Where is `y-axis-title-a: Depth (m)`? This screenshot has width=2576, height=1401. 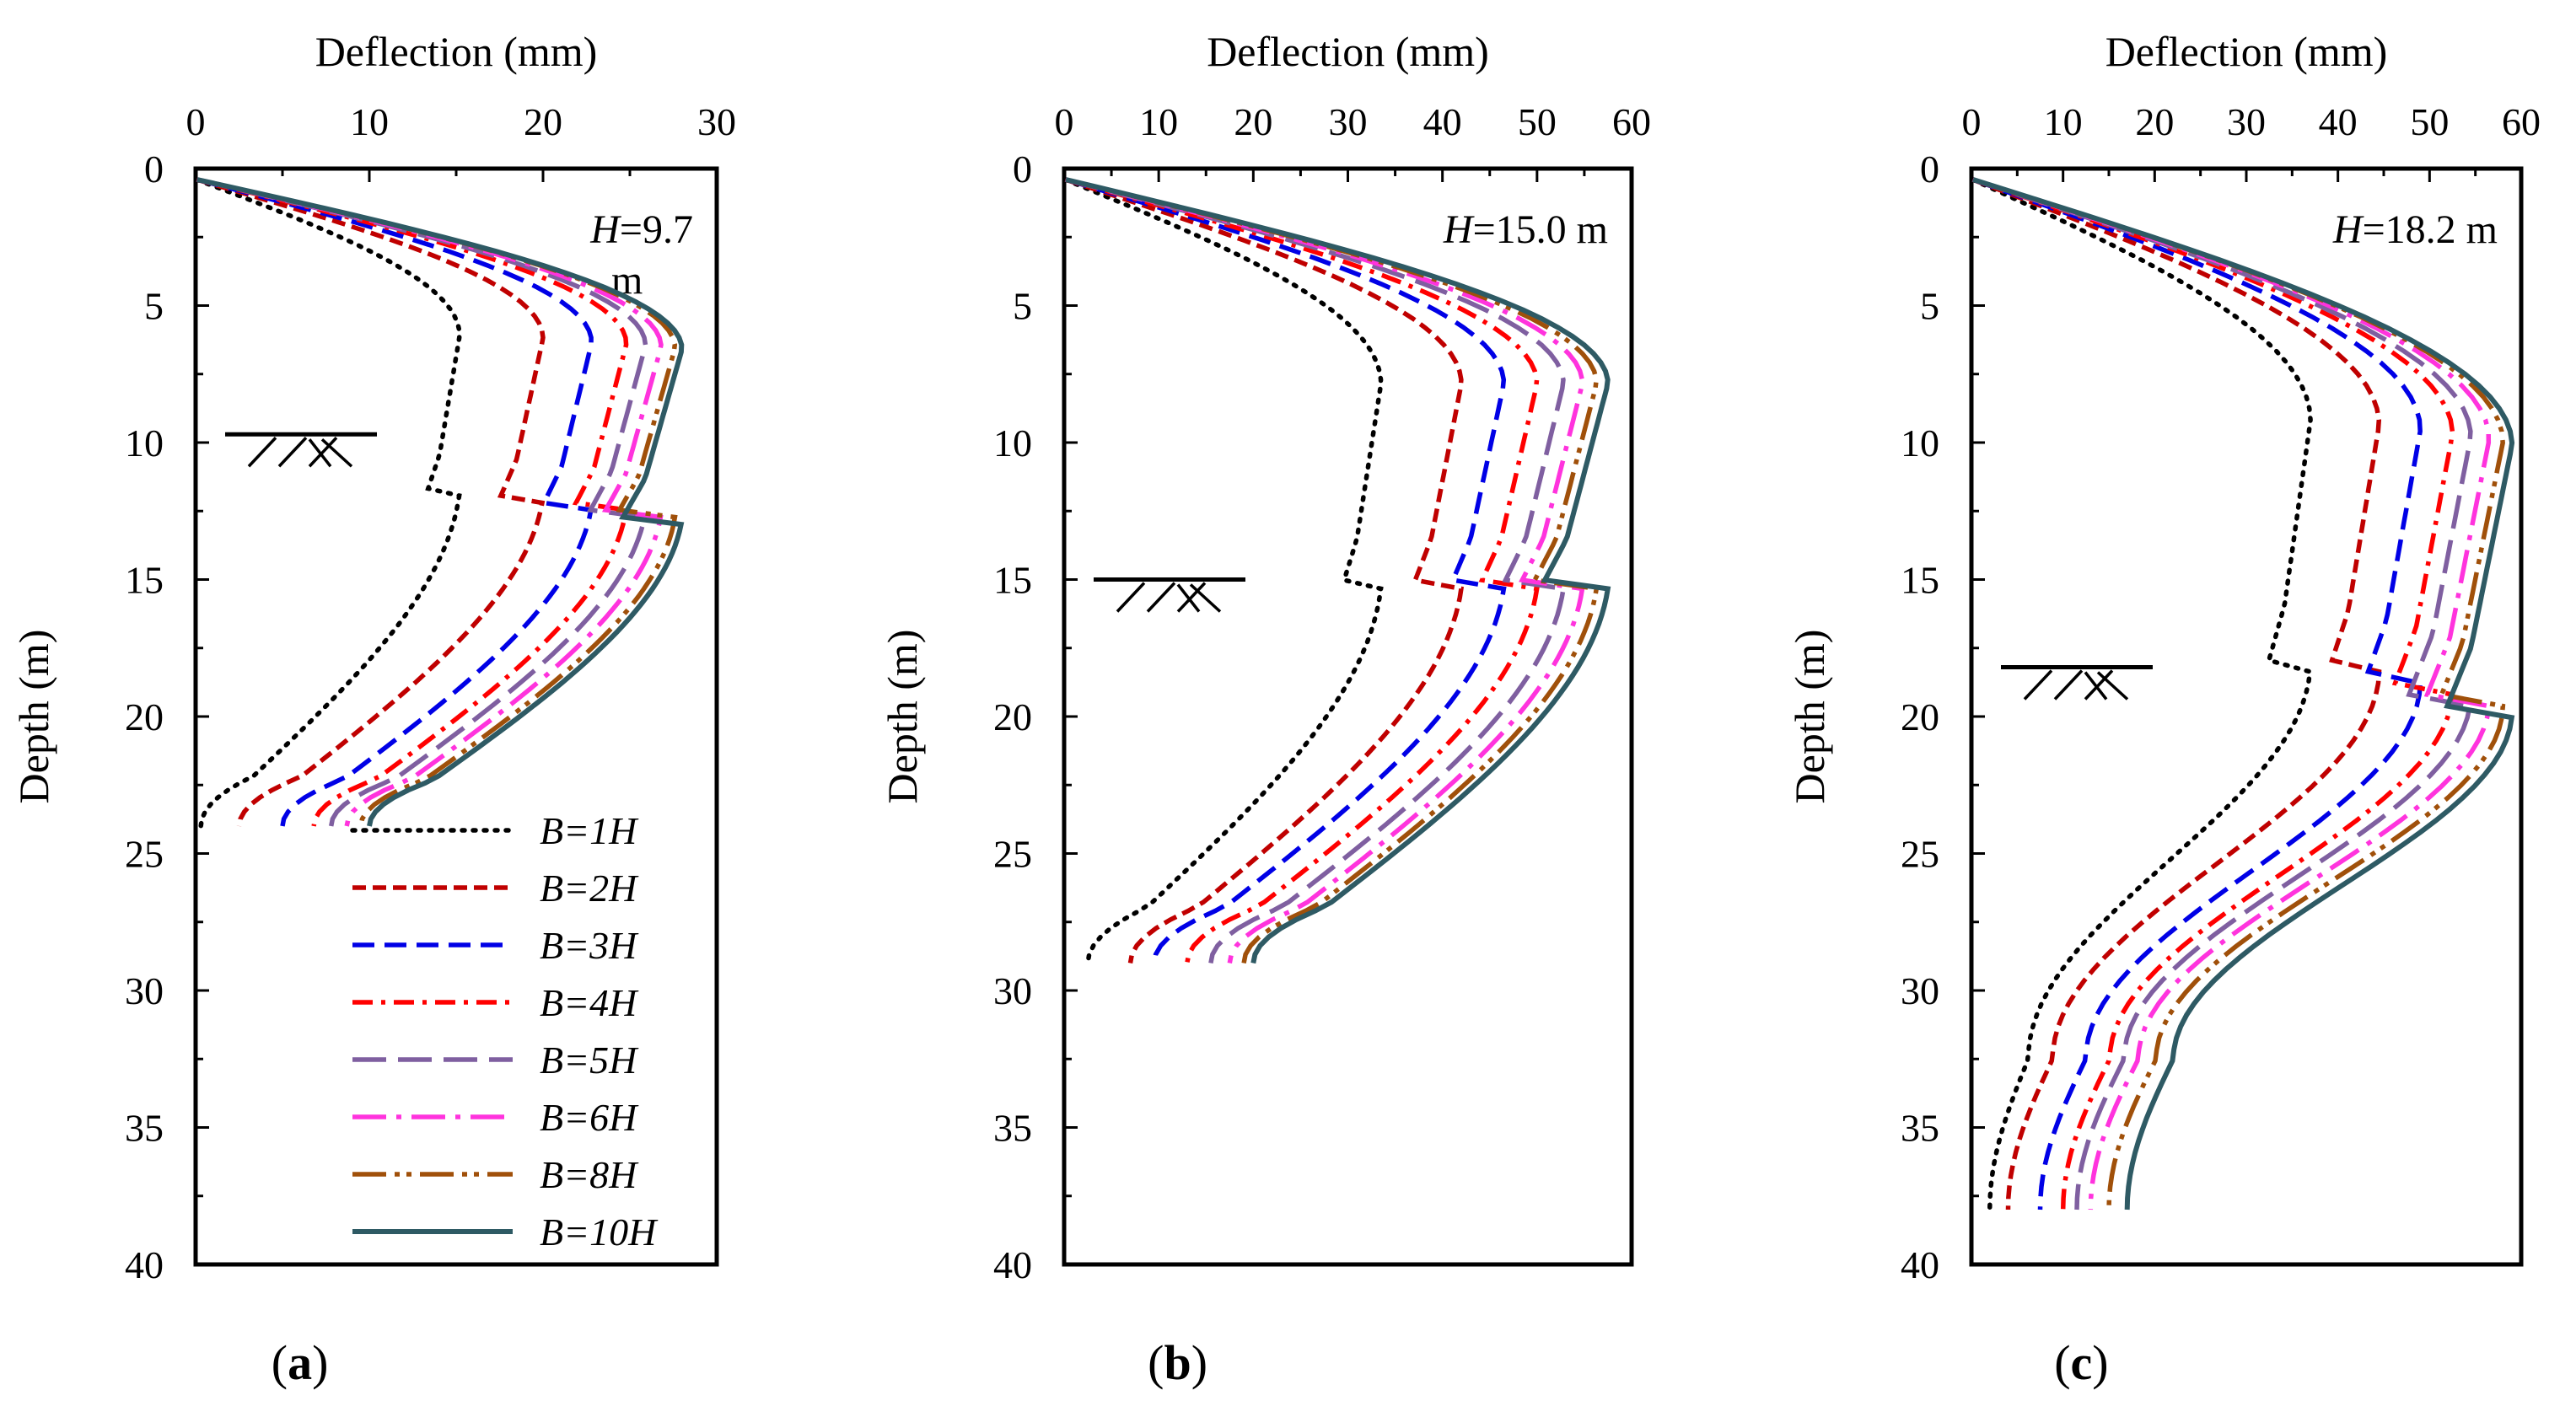
y-axis-title-a: Depth (m) is located at coordinates (33, 717).